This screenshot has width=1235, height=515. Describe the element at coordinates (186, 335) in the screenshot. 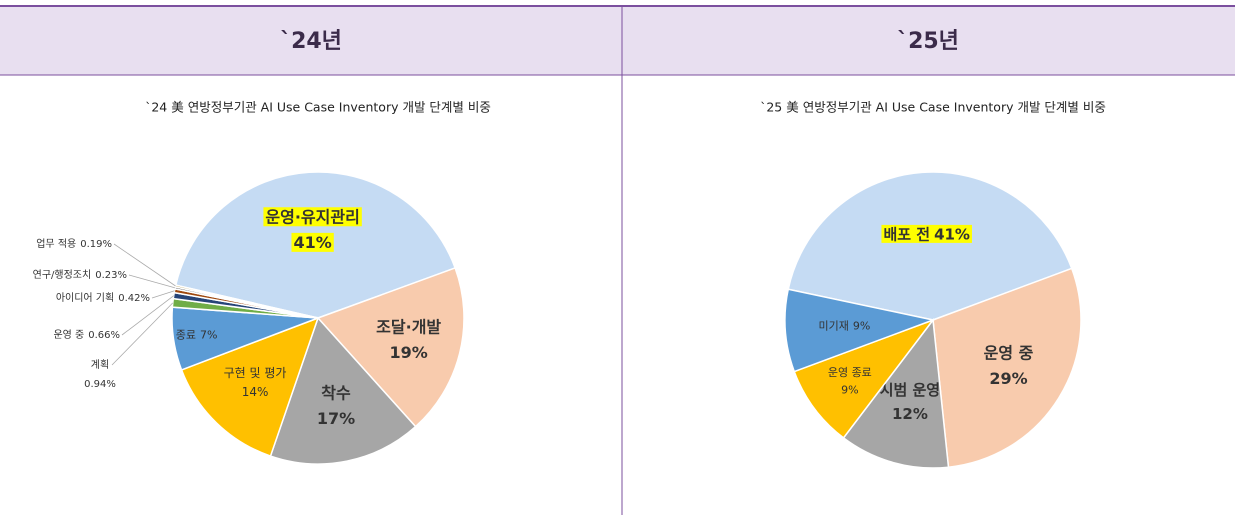

I see `slice-category: 종료` at that location.